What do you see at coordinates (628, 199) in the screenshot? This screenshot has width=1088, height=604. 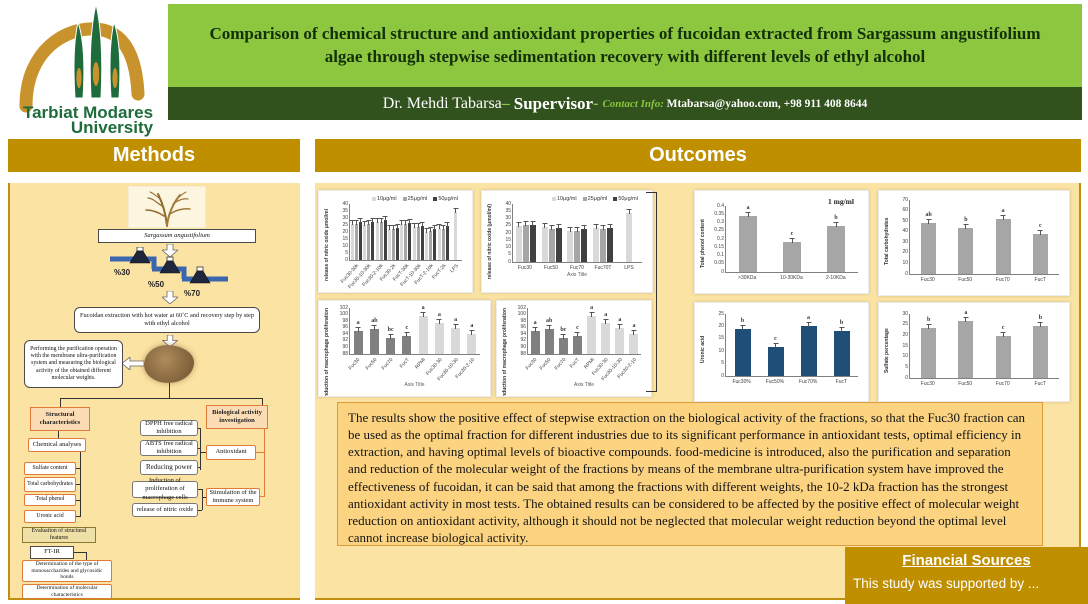 I see `legend-label: 50μg/ml` at bounding box center [628, 199].